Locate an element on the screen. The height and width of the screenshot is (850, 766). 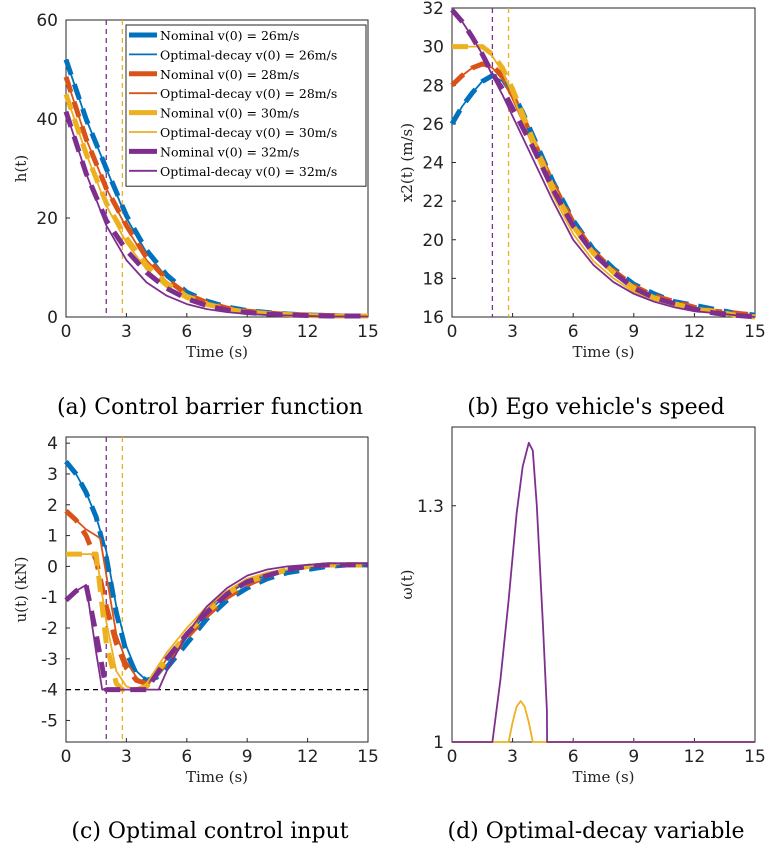
y-axis-label: x2(t) (m/s) is located at coordinates (407, 162).